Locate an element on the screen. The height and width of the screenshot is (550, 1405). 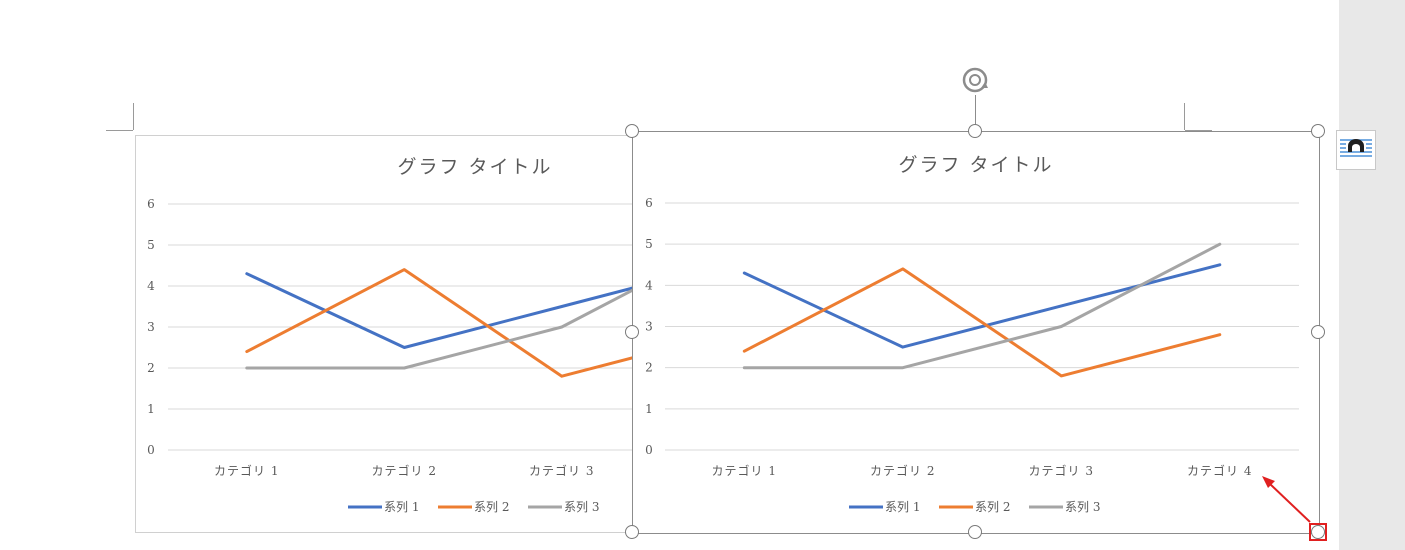
resize-handle-top-right is located at coordinates (1318, 131).